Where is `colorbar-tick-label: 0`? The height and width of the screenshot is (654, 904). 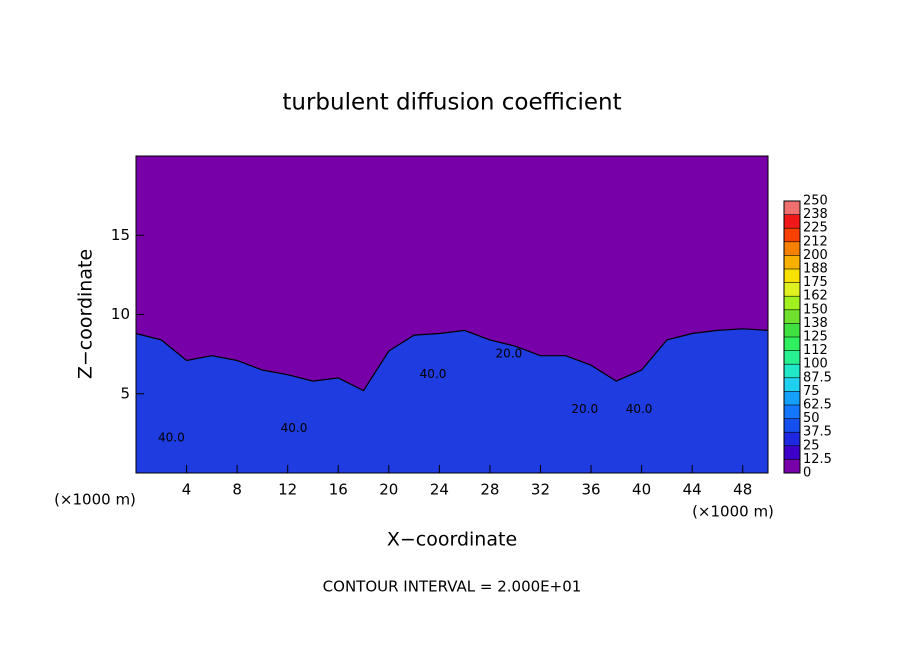
colorbar-tick-label: 0 is located at coordinates (807, 473).